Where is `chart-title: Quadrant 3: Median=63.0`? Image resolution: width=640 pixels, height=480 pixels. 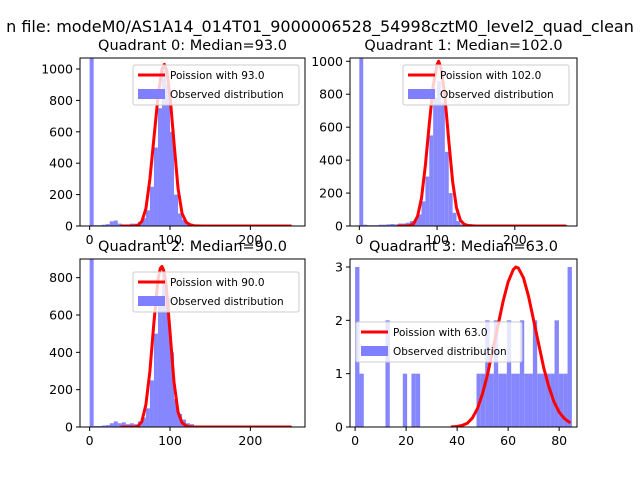 chart-title: Quadrant 3: Median=63.0 is located at coordinates (463, 247).